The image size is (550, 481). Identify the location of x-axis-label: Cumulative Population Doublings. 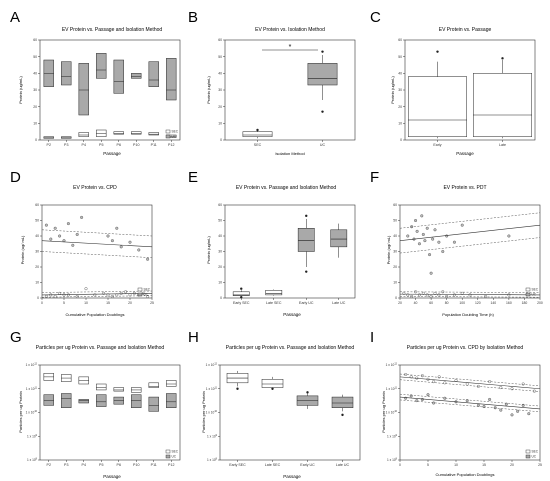
(465, 474).